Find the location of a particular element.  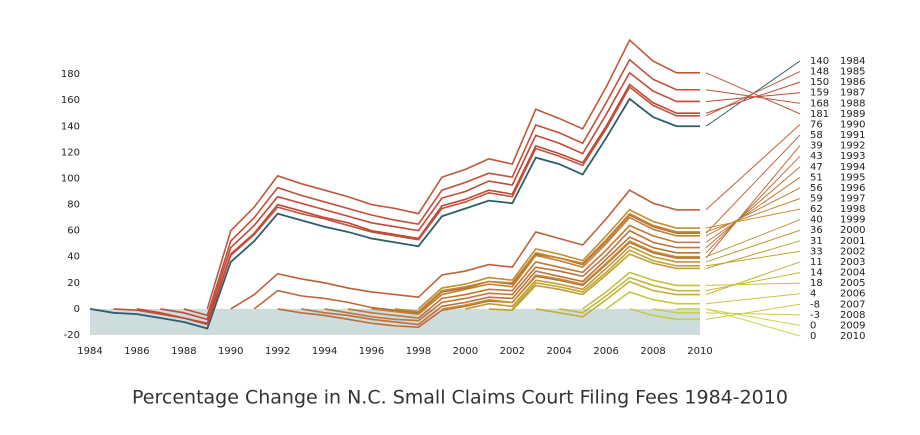

legend-label: 2002 is located at coordinates (852, 251).